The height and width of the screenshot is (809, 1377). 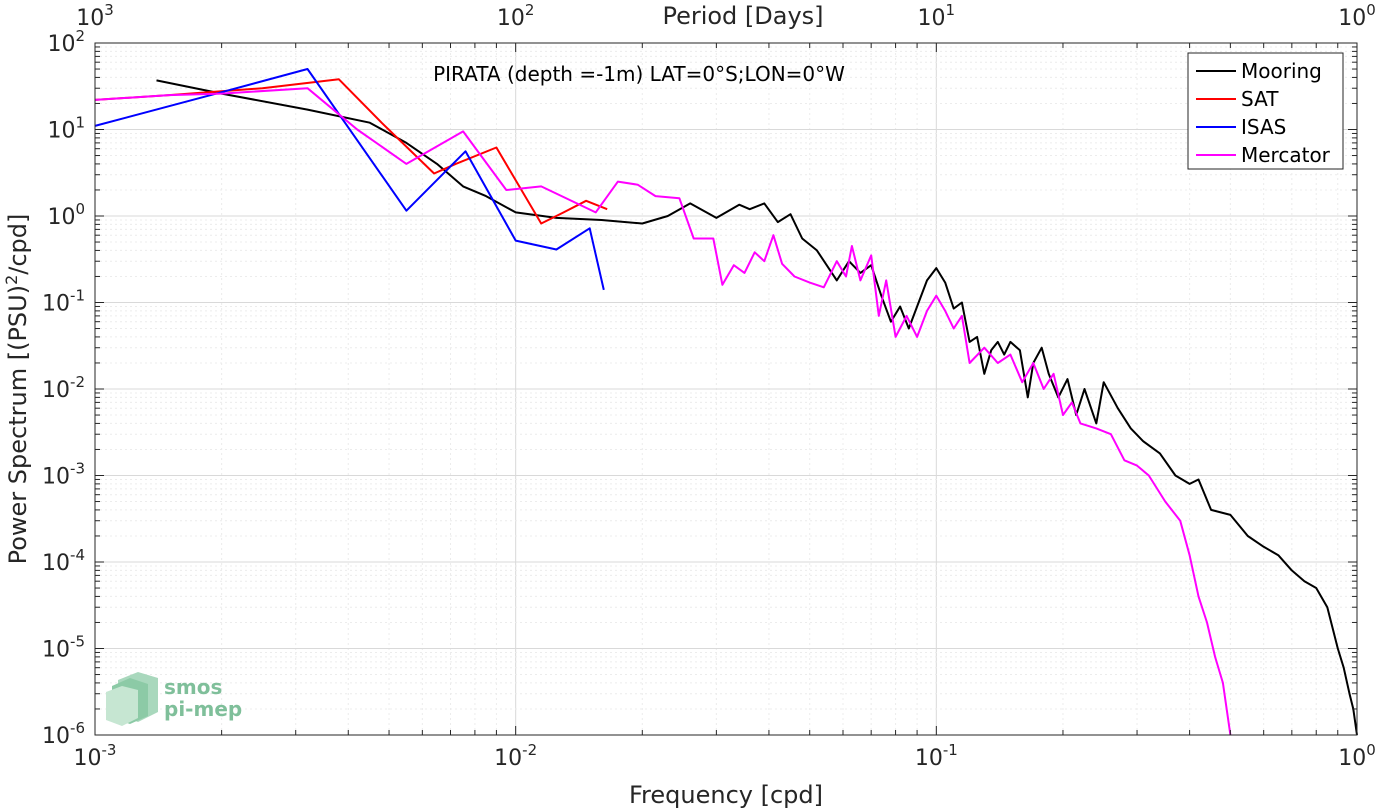 I want to click on top-tick-label: 10³, so click(x=95, y=16).